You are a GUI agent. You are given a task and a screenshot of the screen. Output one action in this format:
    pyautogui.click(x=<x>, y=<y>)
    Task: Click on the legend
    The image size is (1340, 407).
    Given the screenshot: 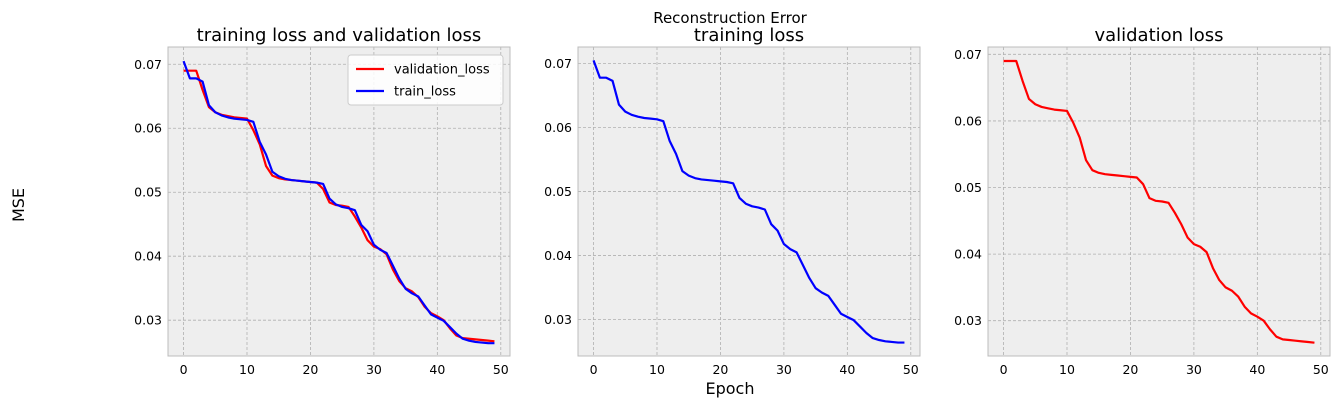 What is the action you would take?
    pyautogui.click(x=425, y=80)
    